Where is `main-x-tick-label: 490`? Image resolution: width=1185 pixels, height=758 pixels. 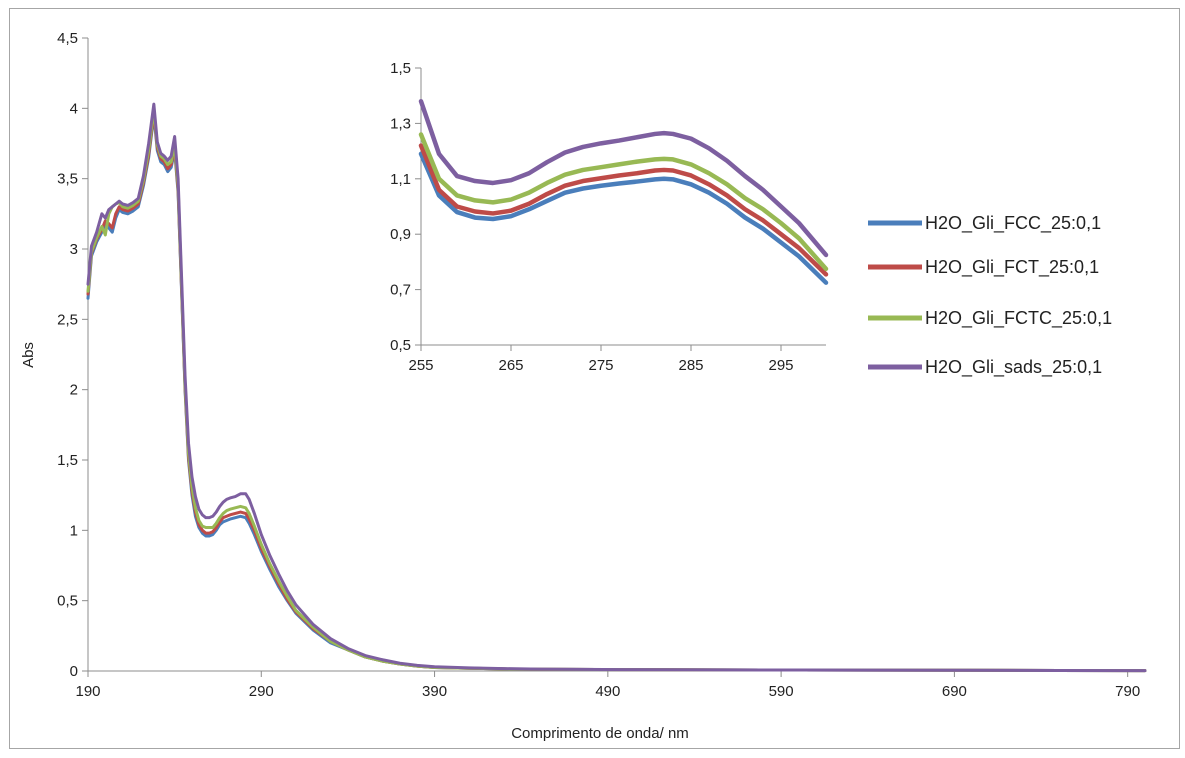
main-x-tick-label: 490 is located at coordinates (607, 691).